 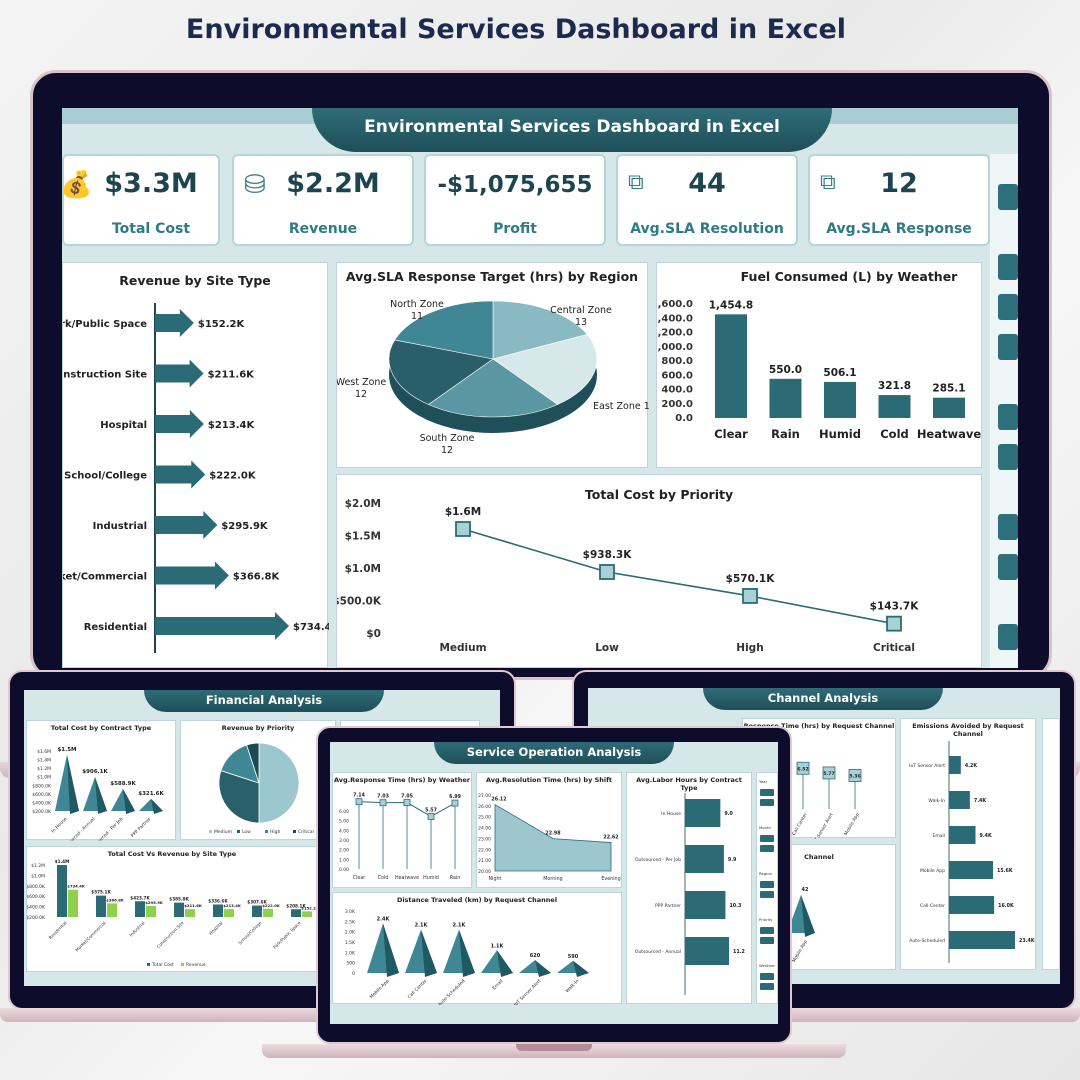 What do you see at coordinates (196, 965) in the screenshot?
I see `legend-label: Revenue` at bounding box center [196, 965].